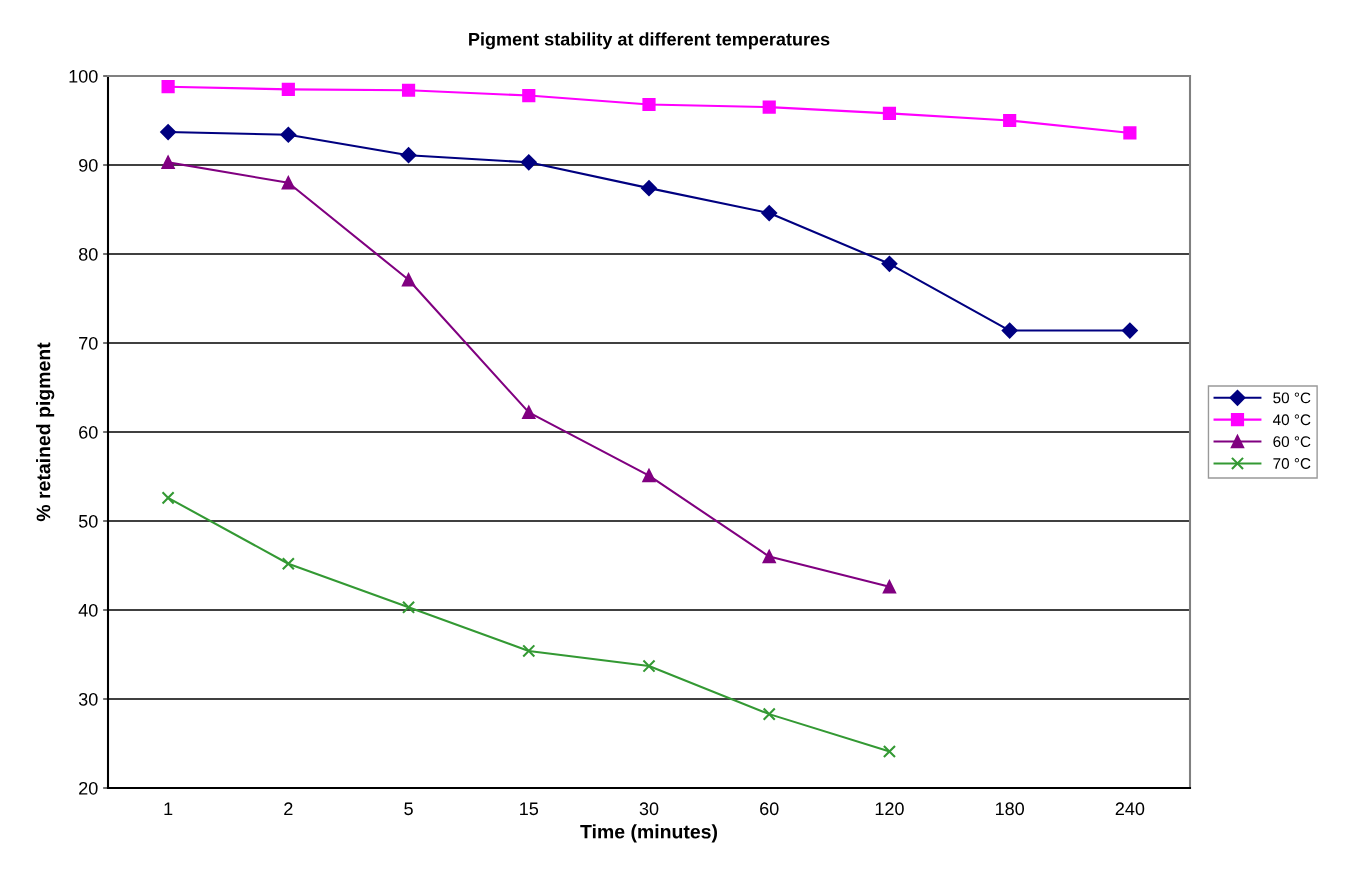 The width and height of the screenshot is (1365, 876). What do you see at coordinates (83, 76) in the screenshot?
I see `y-tick-label: 100` at bounding box center [83, 76].